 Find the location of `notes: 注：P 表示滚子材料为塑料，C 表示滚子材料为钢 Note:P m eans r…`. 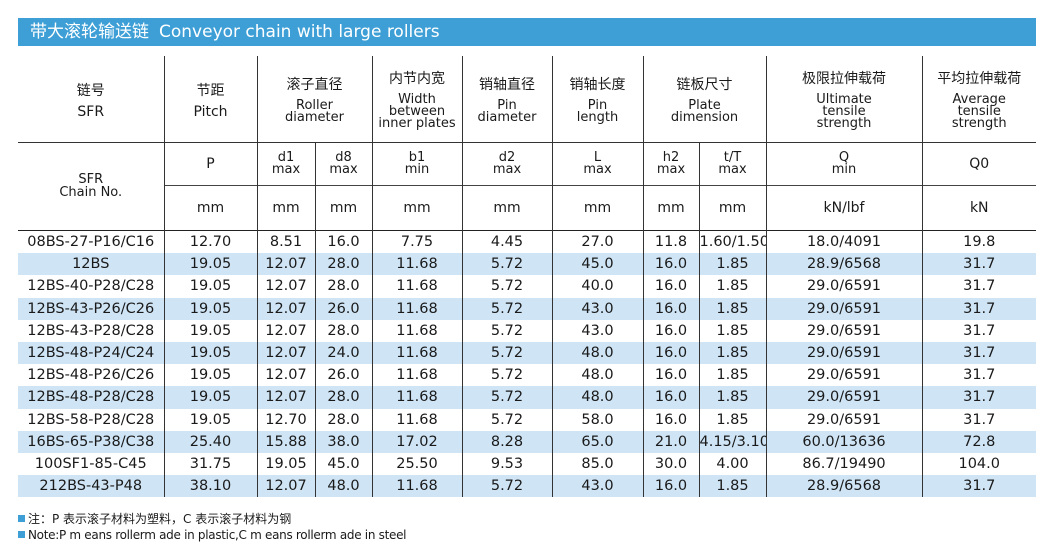

notes: 注：P 表示滚子材料为塑料，C 表示滚子材料为钢 Note:P m eans r… is located at coordinates (212, 527).